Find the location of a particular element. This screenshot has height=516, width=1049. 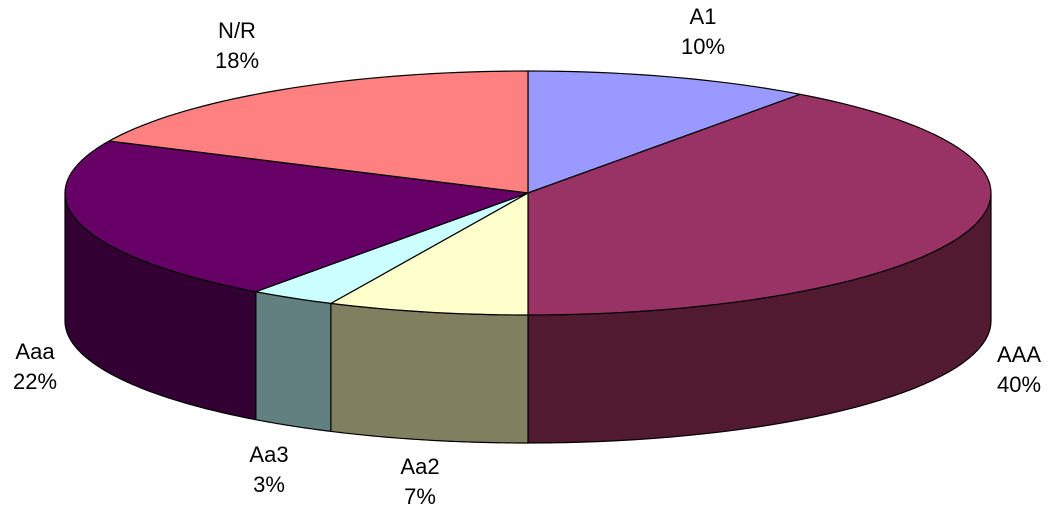

slice-aa3 is located at coordinates (392, 248).